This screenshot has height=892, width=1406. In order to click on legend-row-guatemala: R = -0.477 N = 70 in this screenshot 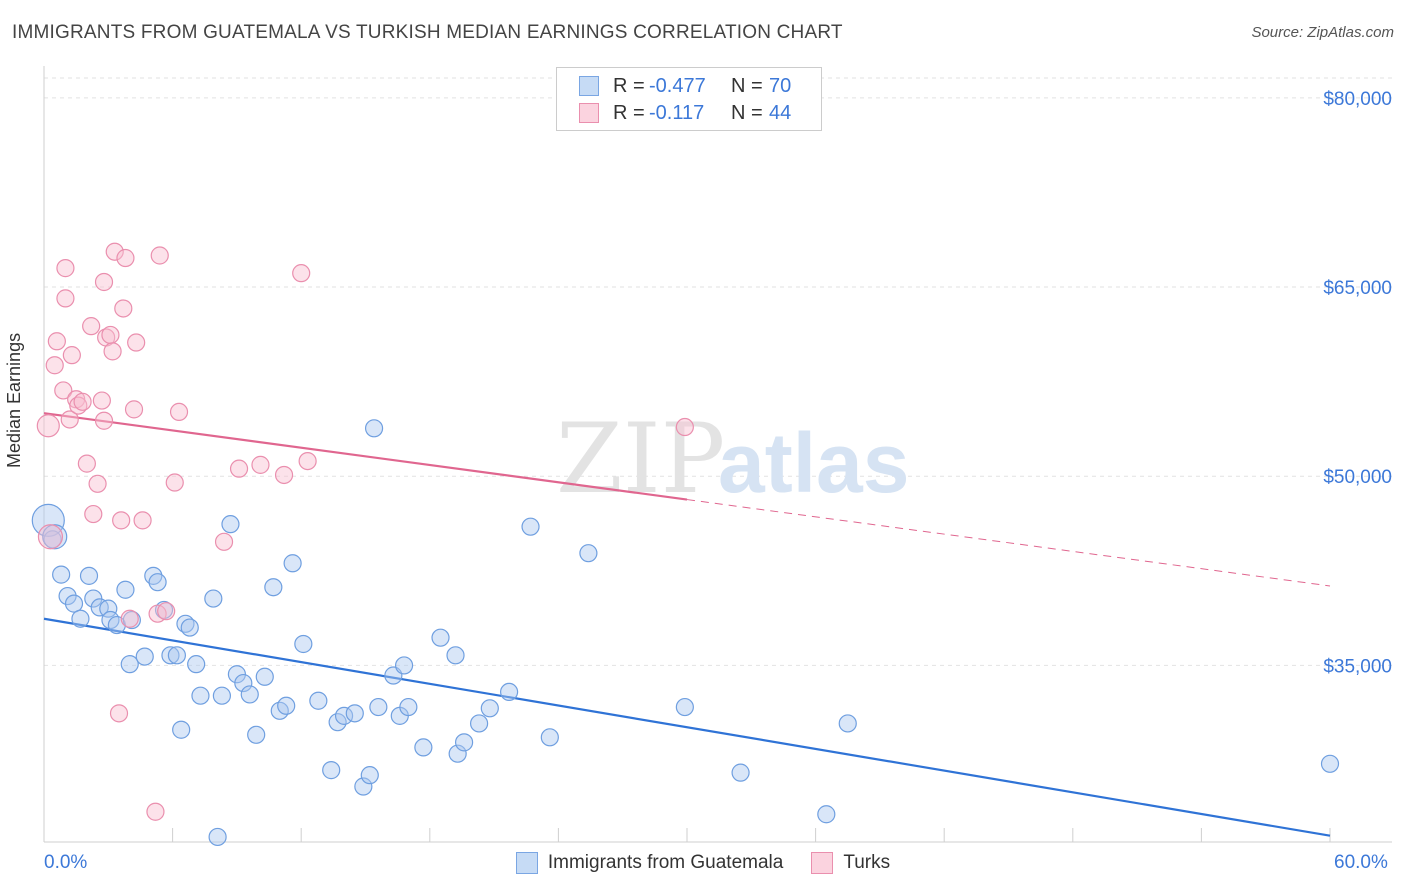, I will do `click(685, 86)`.